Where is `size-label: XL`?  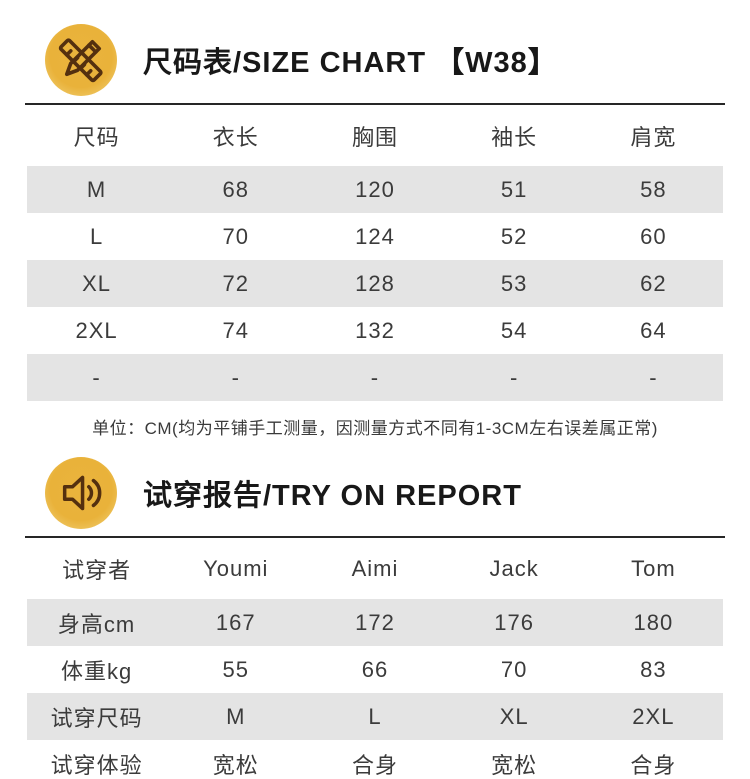 size-label: XL is located at coordinates (97, 283).